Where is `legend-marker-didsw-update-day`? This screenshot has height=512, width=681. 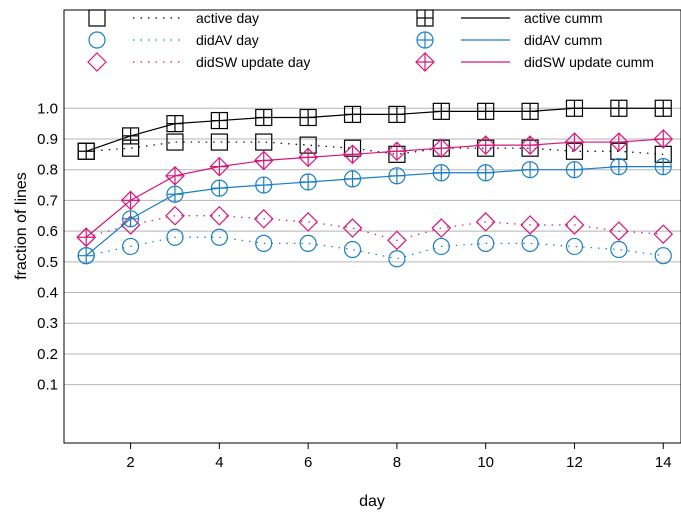 legend-marker-didsw-update-day is located at coordinates (97, 62).